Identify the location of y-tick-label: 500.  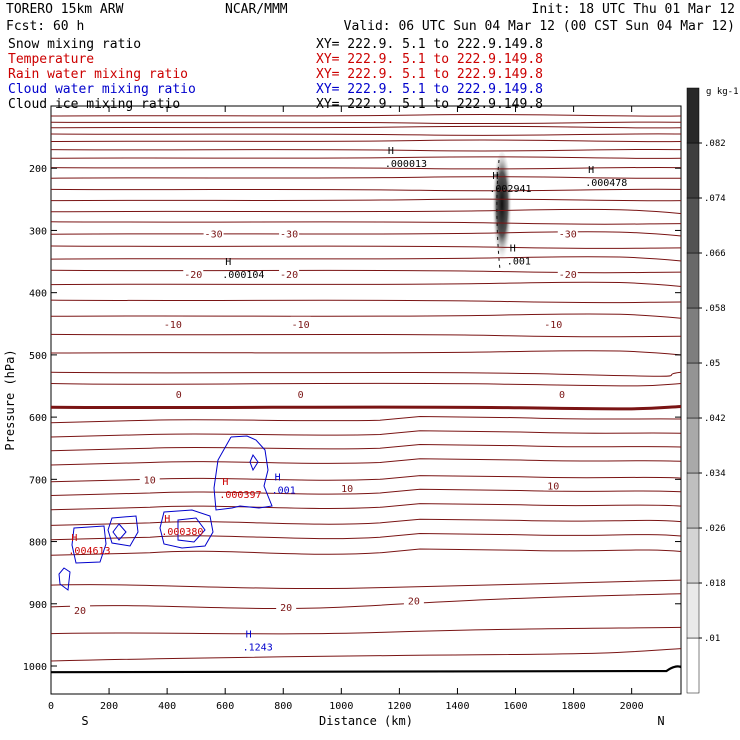
(38, 356).